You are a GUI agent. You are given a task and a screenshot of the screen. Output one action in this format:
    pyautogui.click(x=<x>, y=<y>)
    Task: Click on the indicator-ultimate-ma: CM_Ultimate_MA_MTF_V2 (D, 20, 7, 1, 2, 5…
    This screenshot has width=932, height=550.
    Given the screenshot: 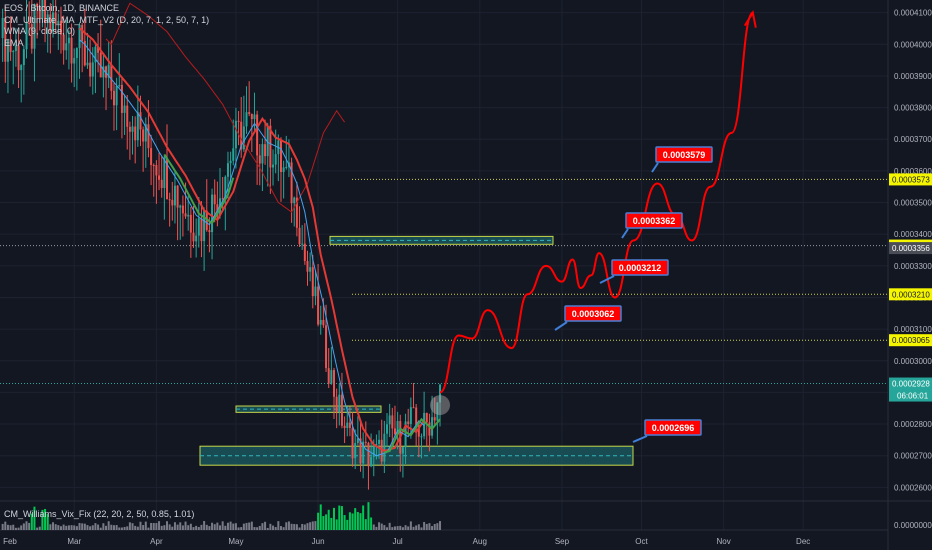 What is the action you would take?
    pyautogui.click(x=107, y=19)
    